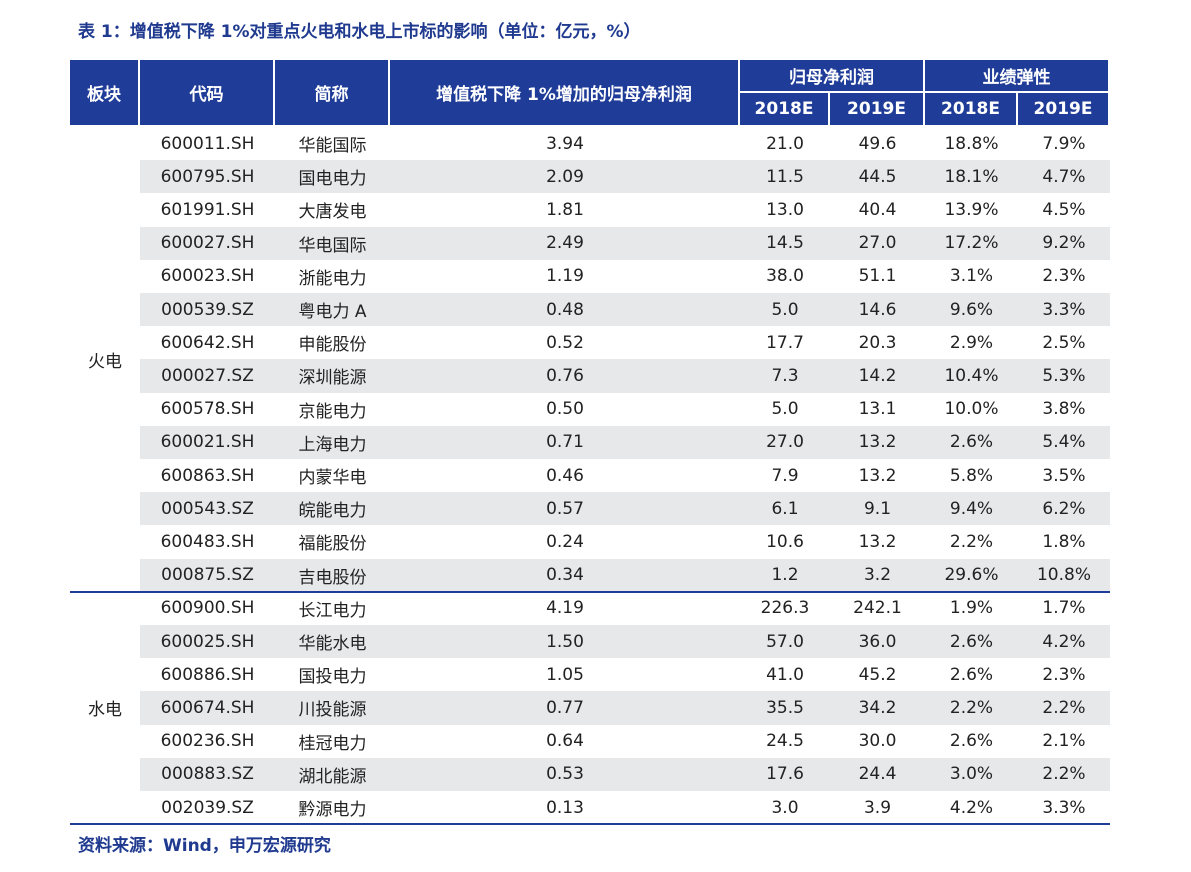  Describe the element at coordinates (332, 345) in the screenshot. I see `cell: 申能股份` at that location.